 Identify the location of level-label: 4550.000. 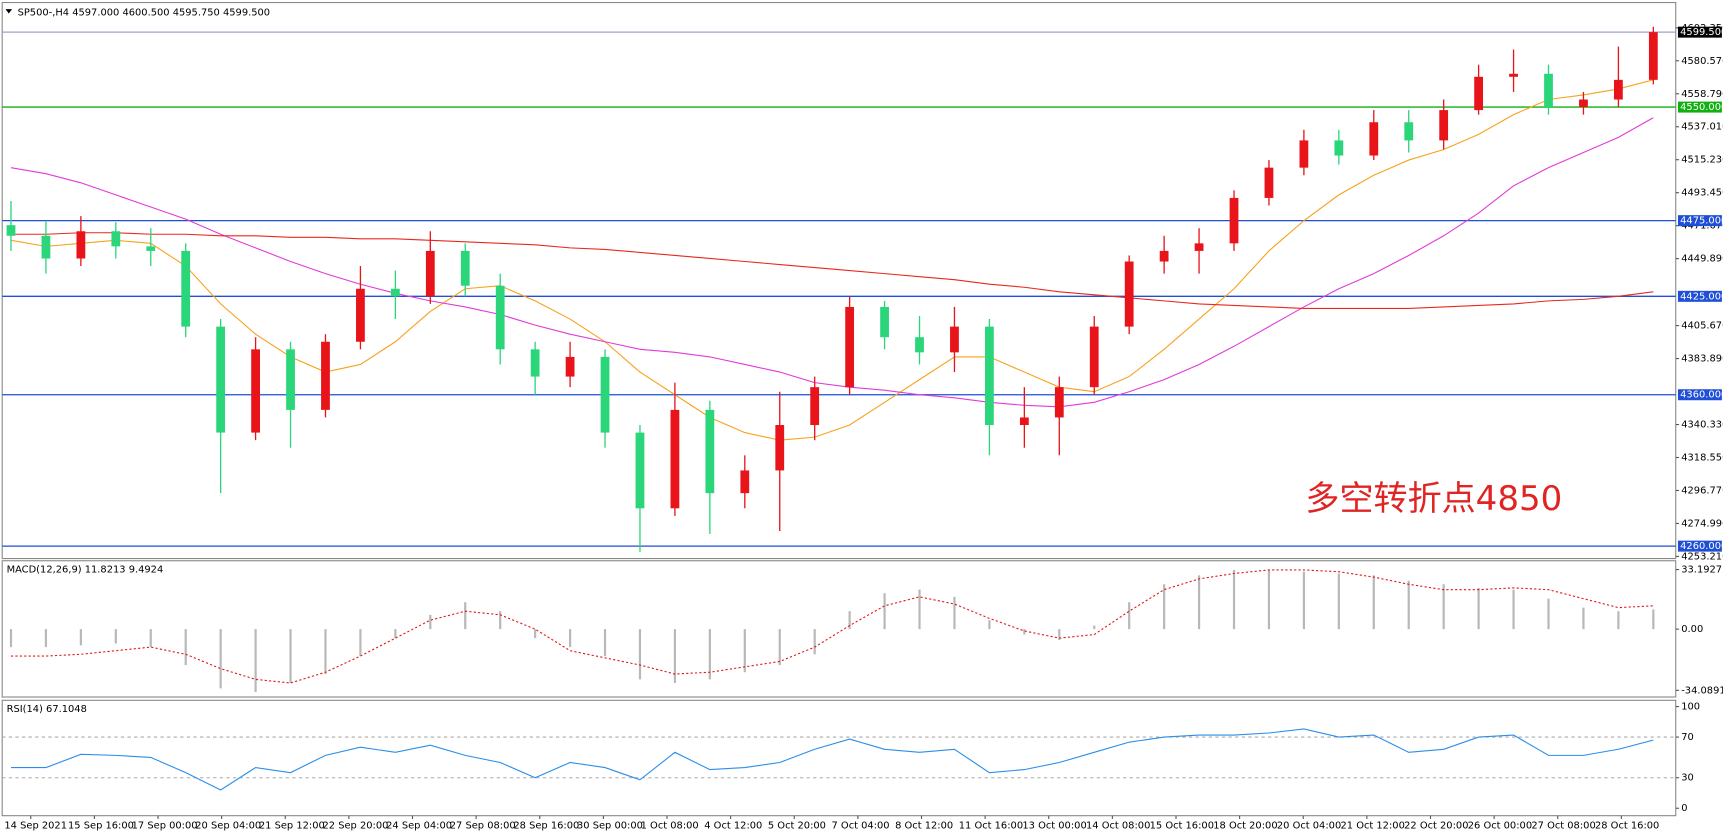
(1701, 107).